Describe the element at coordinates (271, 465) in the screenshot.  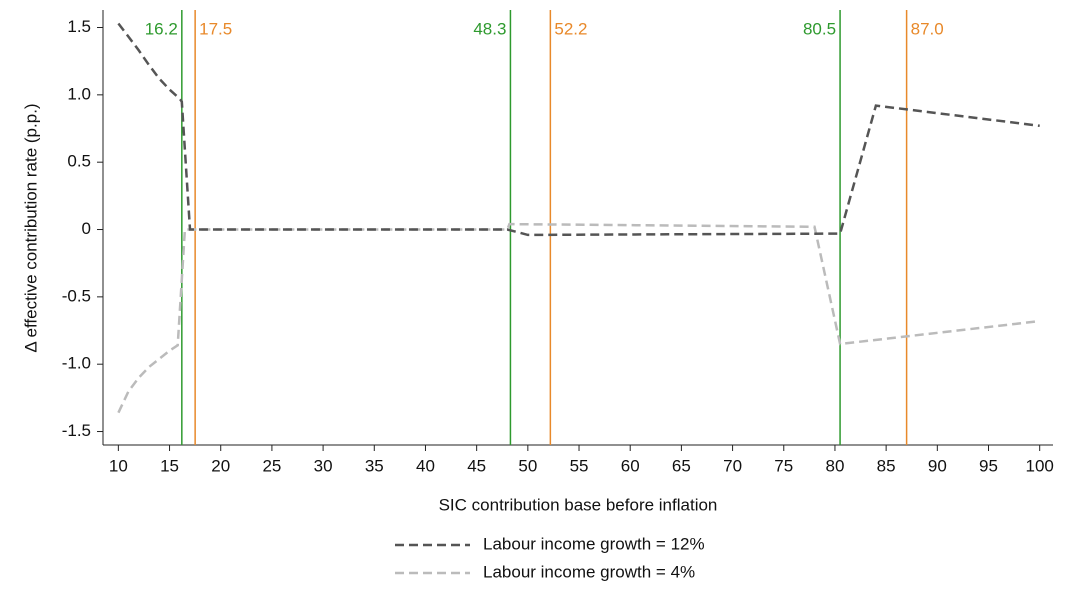
I see `x-tick-label: 25` at that location.